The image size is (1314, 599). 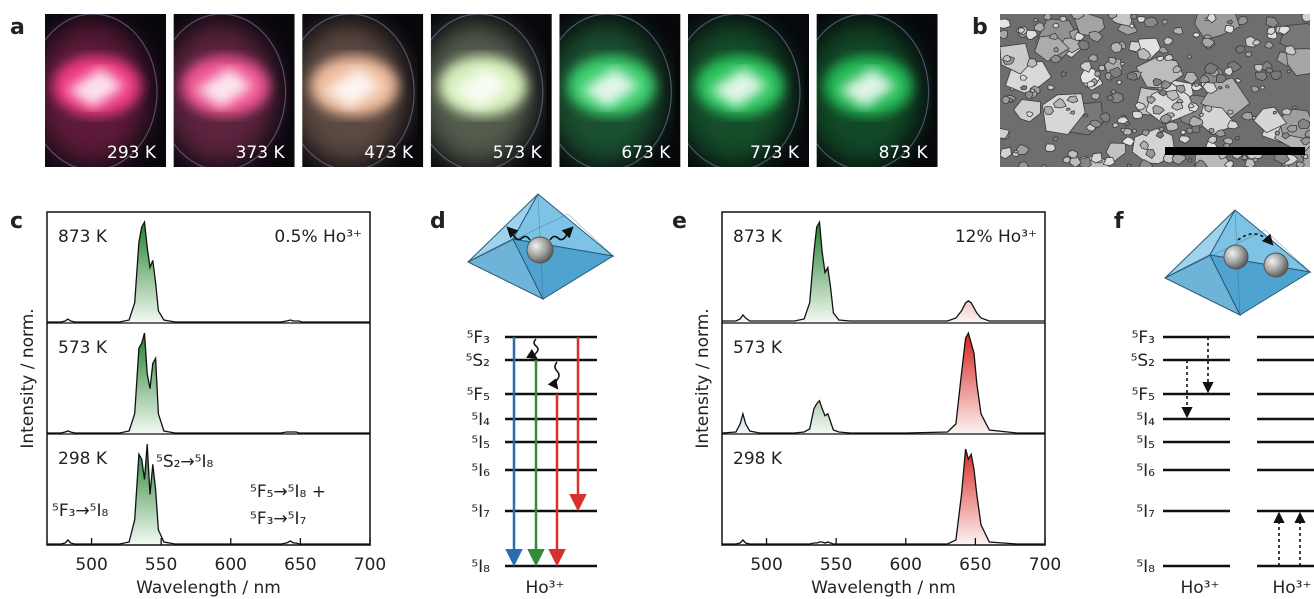 I want to click on photo: 293 K, so click(x=105, y=90).